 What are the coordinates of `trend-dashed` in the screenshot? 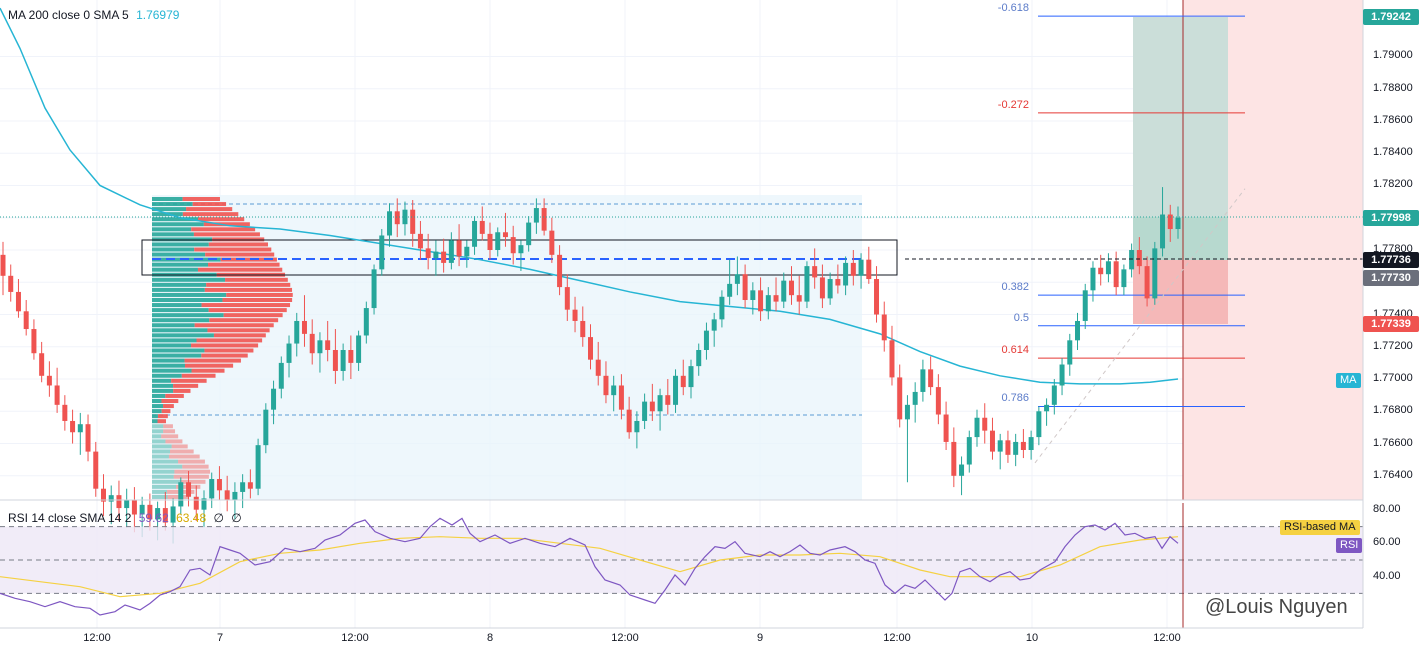 It's located at (1140, 326).